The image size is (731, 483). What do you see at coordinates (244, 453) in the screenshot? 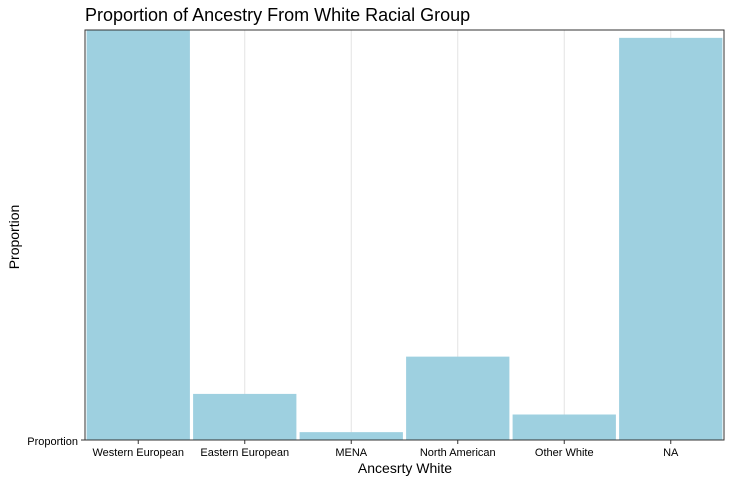
I see `x-tick-label: Eastern European` at bounding box center [244, 453].